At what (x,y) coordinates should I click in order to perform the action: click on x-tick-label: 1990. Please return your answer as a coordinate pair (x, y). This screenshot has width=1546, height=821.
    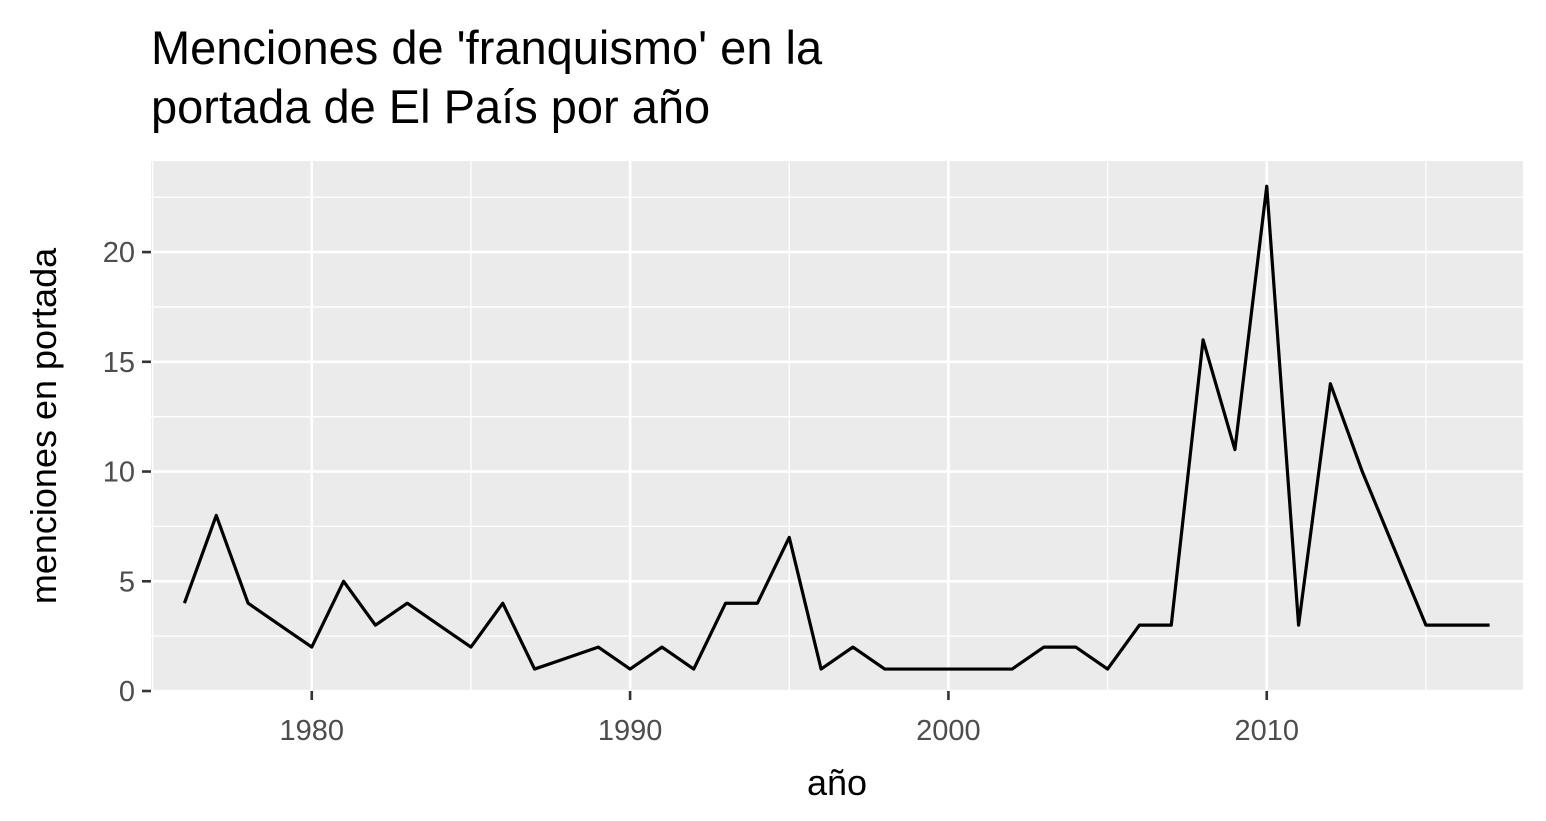
    Looking at the image, I should click on (630, 731).